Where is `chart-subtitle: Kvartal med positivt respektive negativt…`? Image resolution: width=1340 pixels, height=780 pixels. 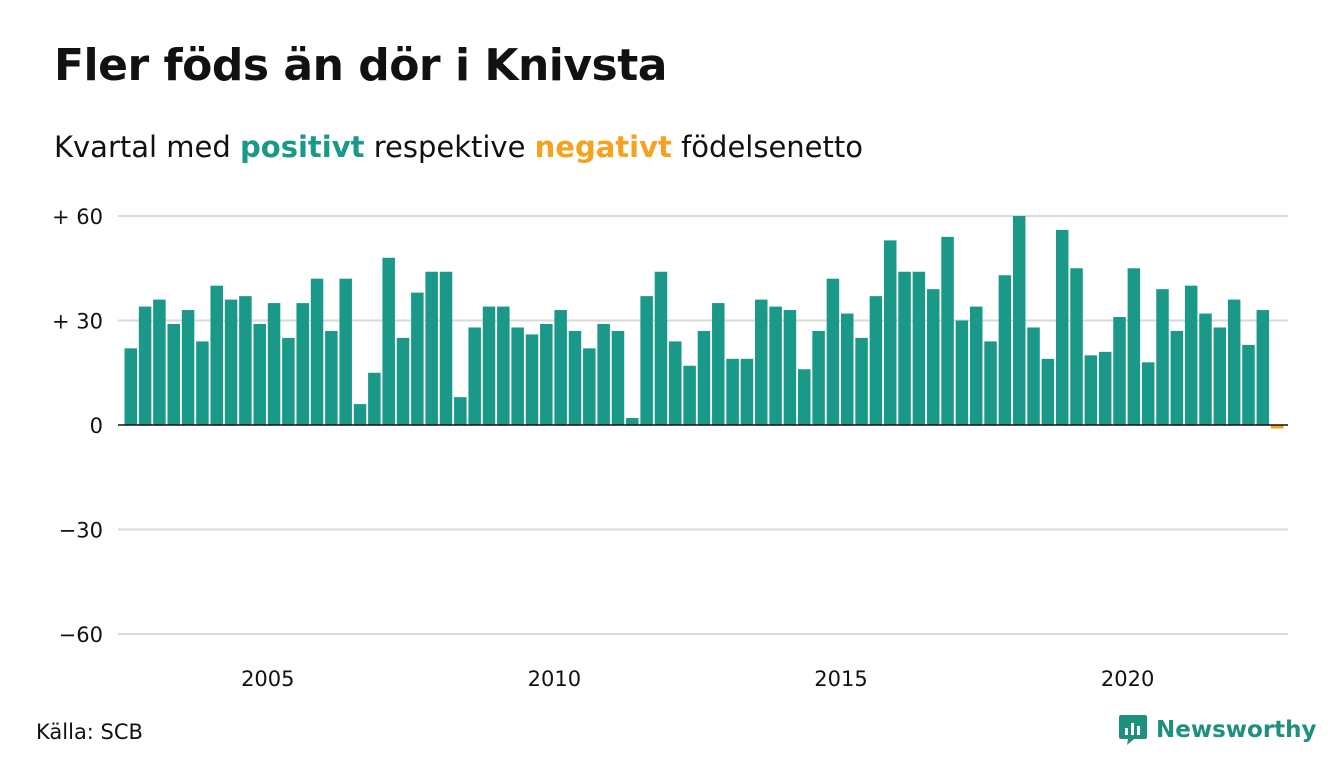 chart-subtitle: Kvartal med positivt respektive negativt… is located at coordinates (458, 147).